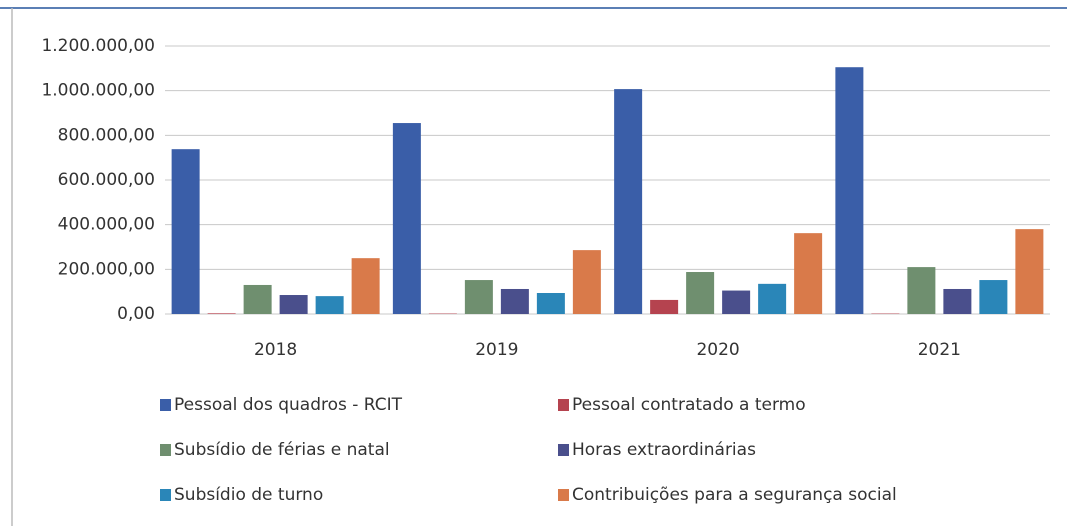 The height and width of the screenshot is (530, 1067). I want to click on y-tick-label: 400.000,00, so click(106, 225).